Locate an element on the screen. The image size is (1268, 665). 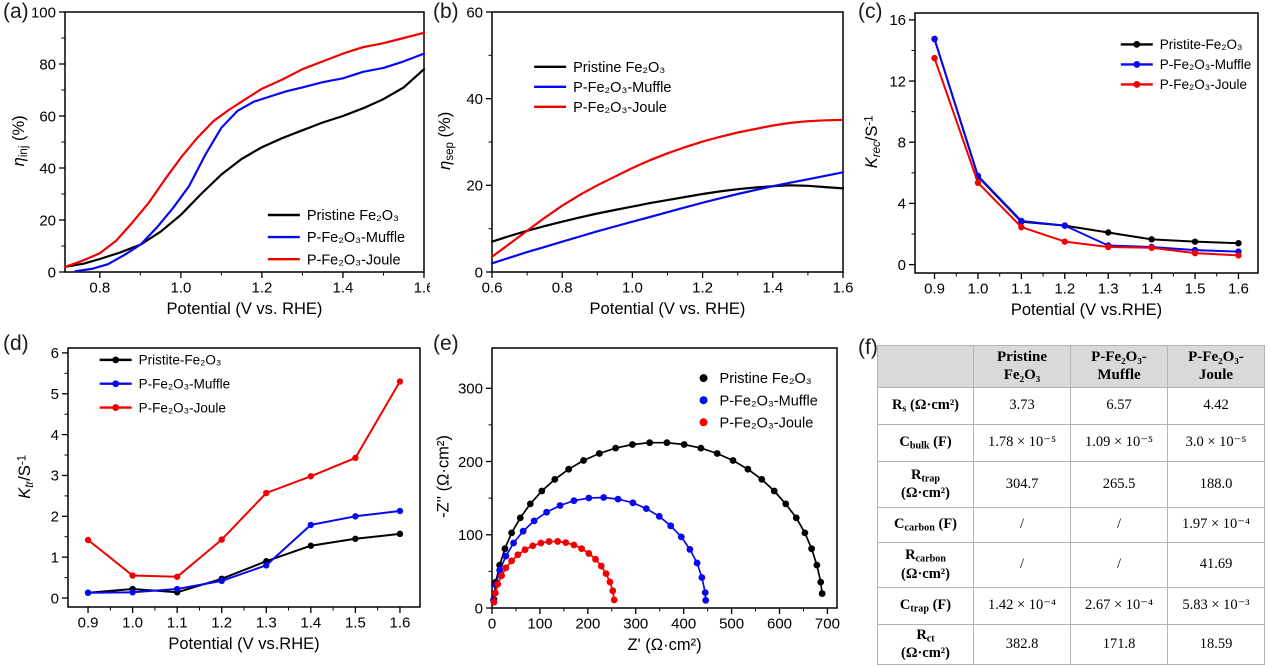
y-tick-label: 200 is located at coordinates (470, 462).